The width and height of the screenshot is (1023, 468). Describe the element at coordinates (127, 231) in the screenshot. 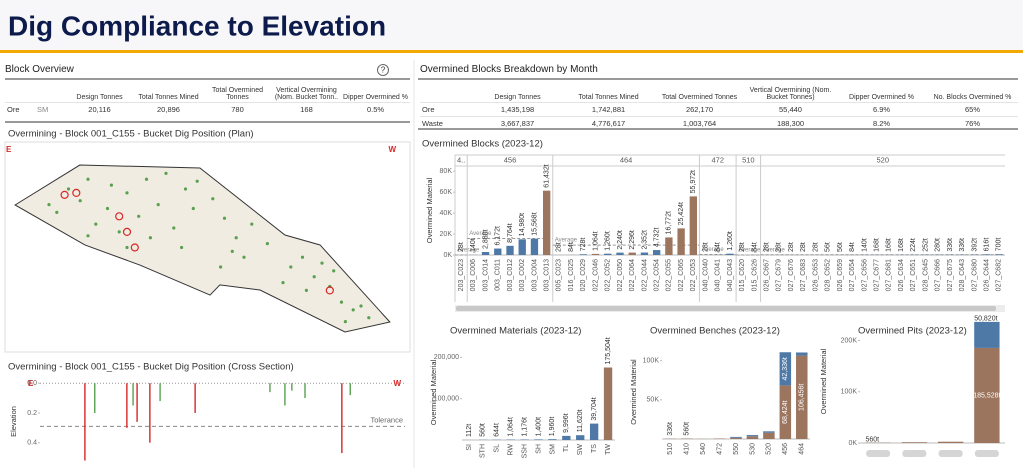

I see `overmined-point` at that location.